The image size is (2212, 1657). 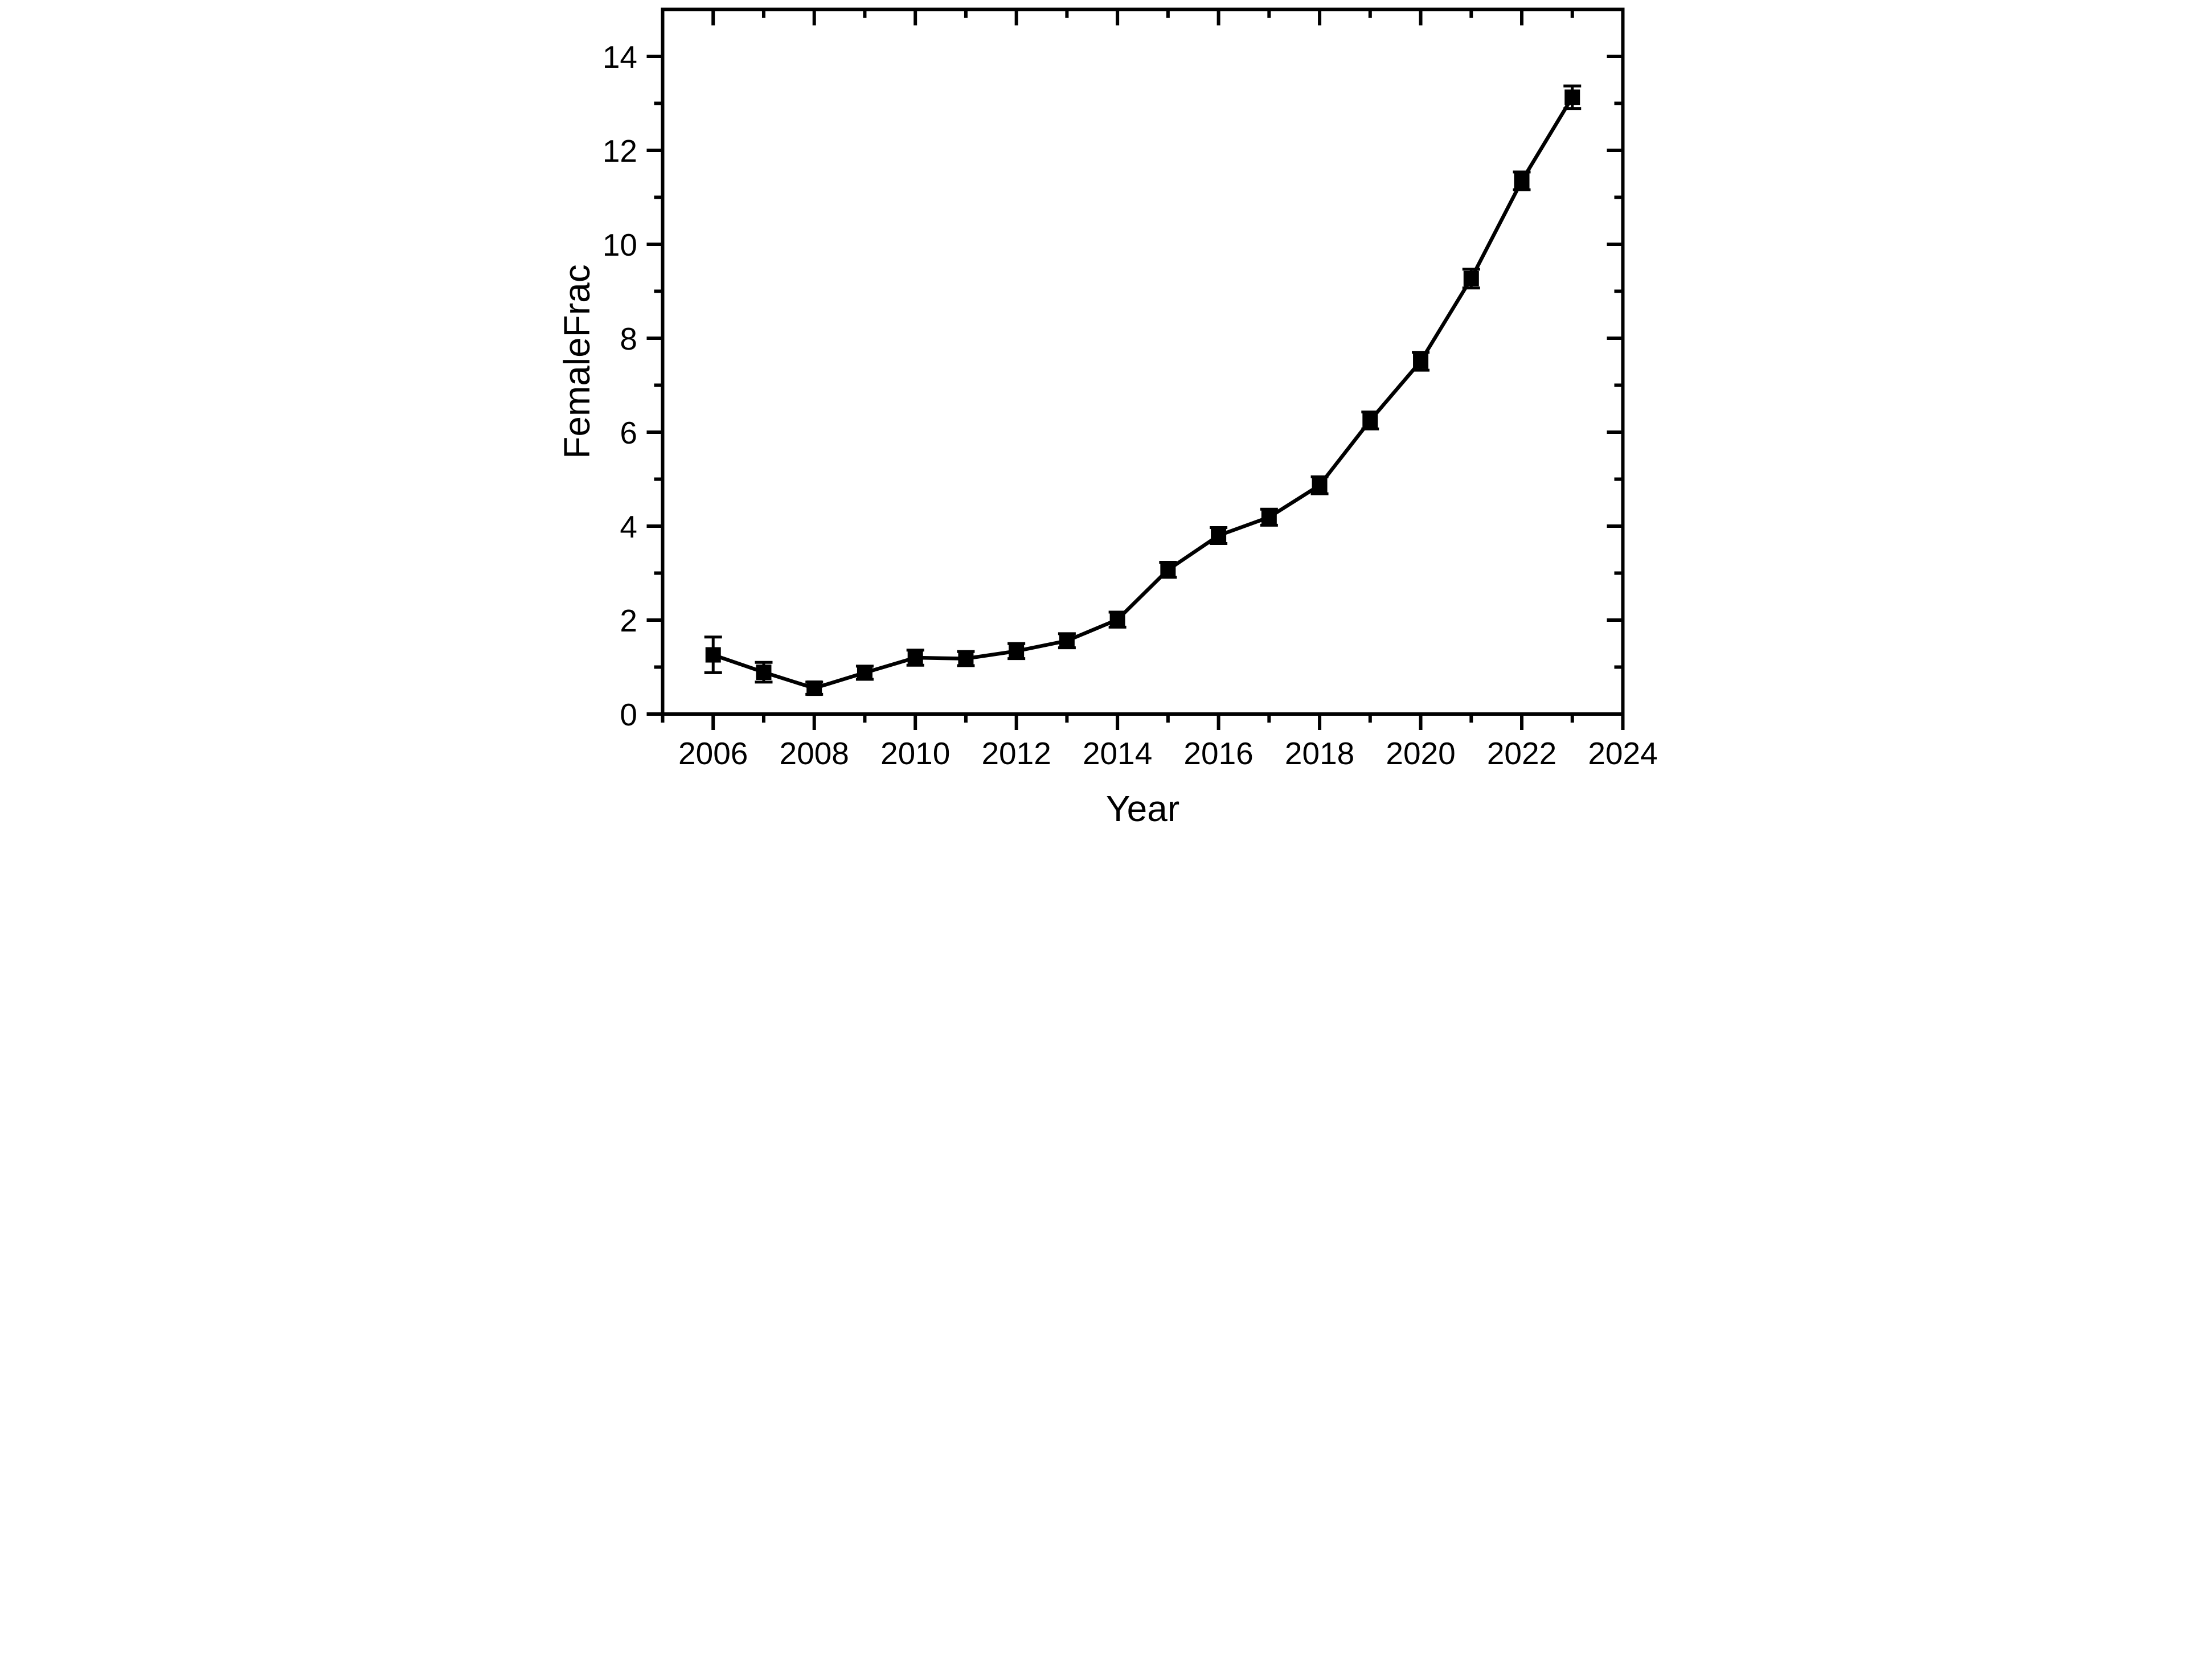 I want to click on x-tick-label: 2020, so click(x=1420, y=753).